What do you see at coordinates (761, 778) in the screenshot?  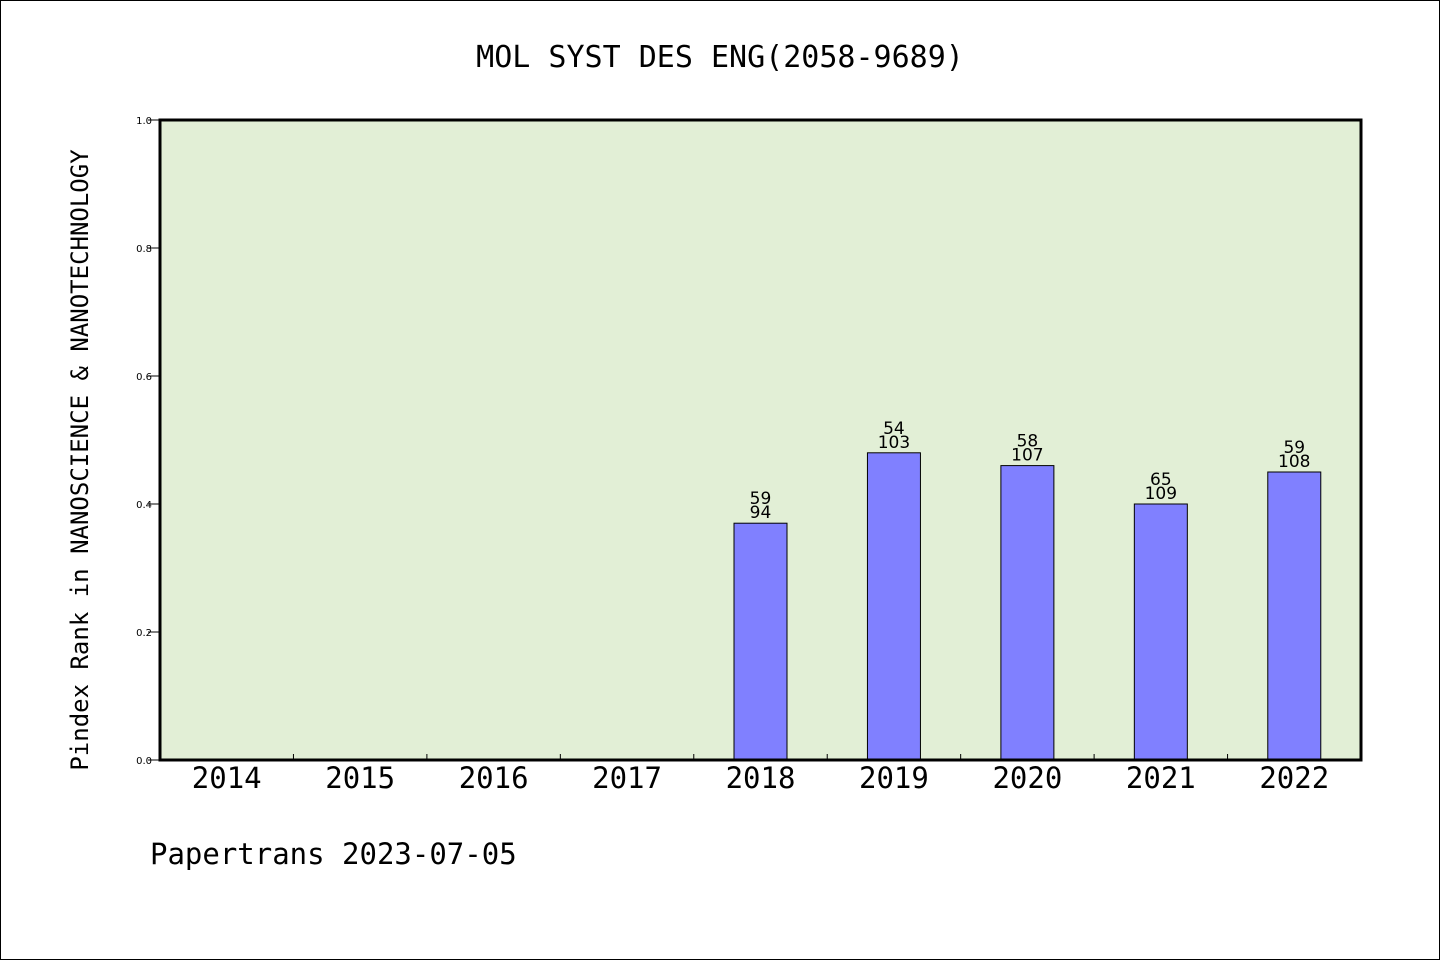 I see `x-tick-label: 2018` at bounding box center [761, 778].